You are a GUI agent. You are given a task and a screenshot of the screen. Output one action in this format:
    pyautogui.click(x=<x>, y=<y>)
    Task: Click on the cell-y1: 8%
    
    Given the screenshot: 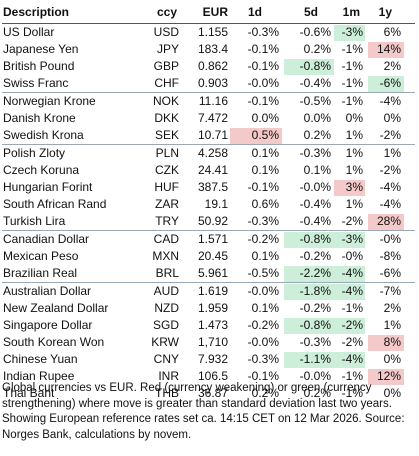 What is the action you would take?
    pyautogui.click(x=392, y=342)
    